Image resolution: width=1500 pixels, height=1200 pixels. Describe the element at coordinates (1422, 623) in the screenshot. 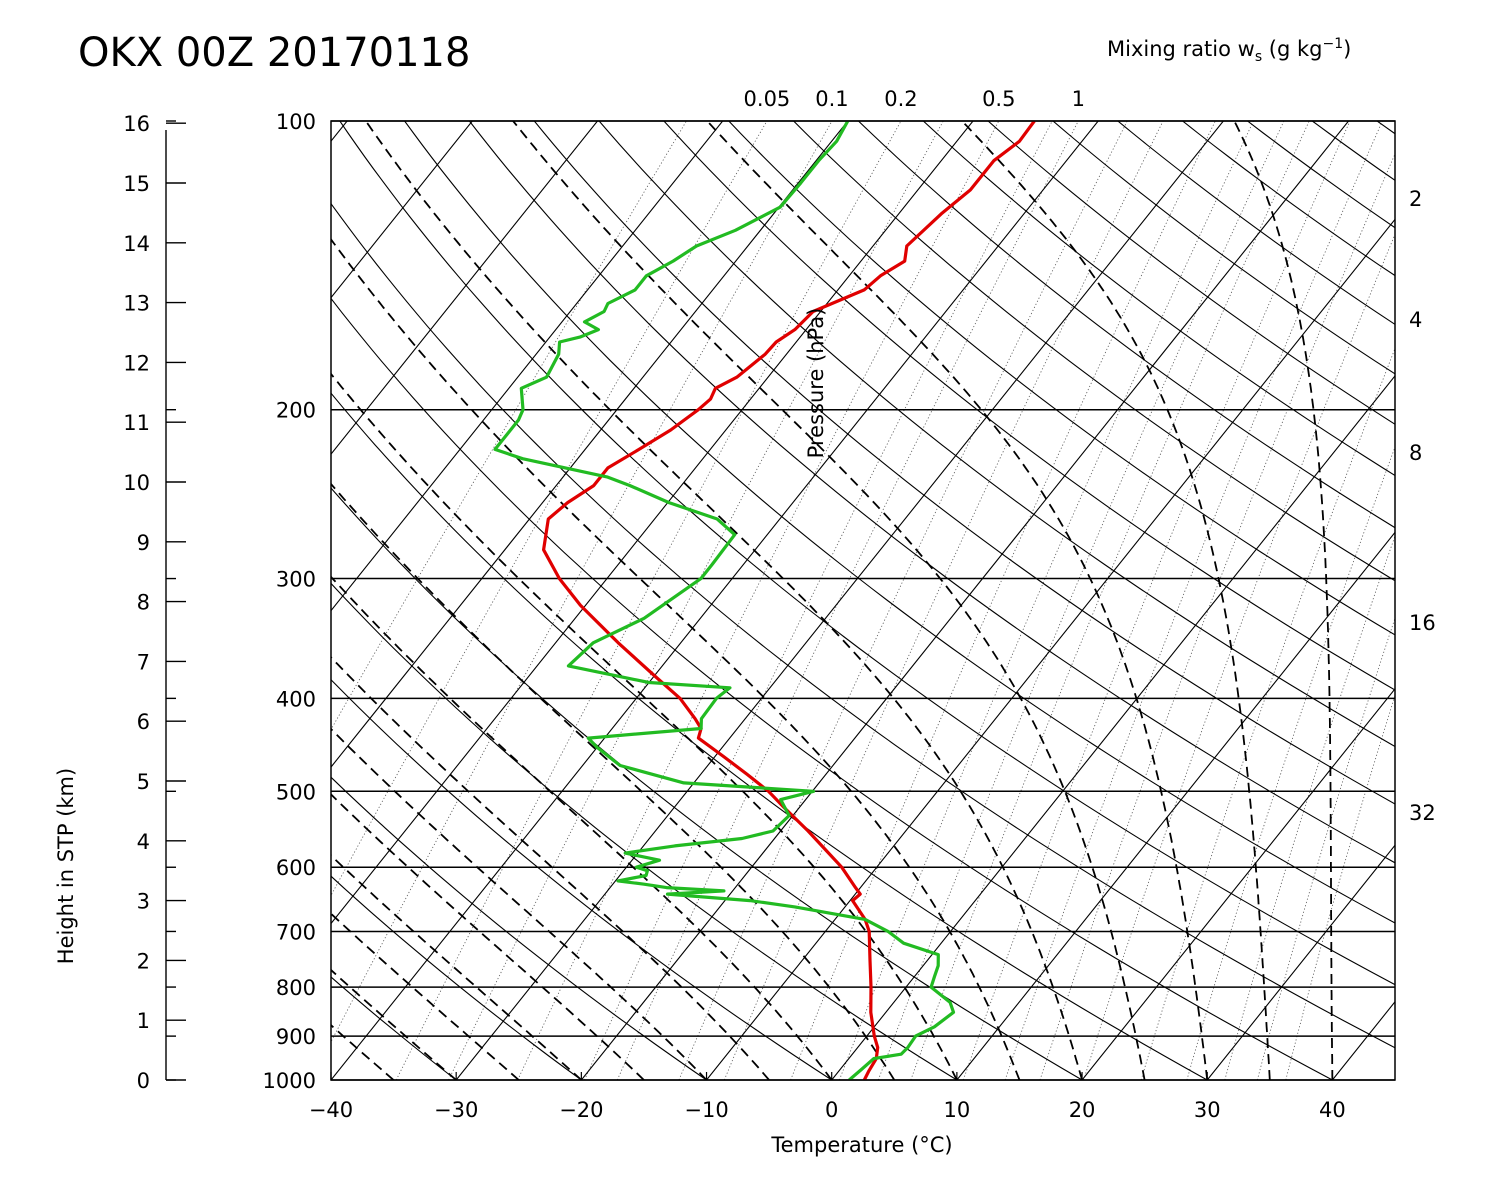

I see `right-tick-label: 16` at that location.